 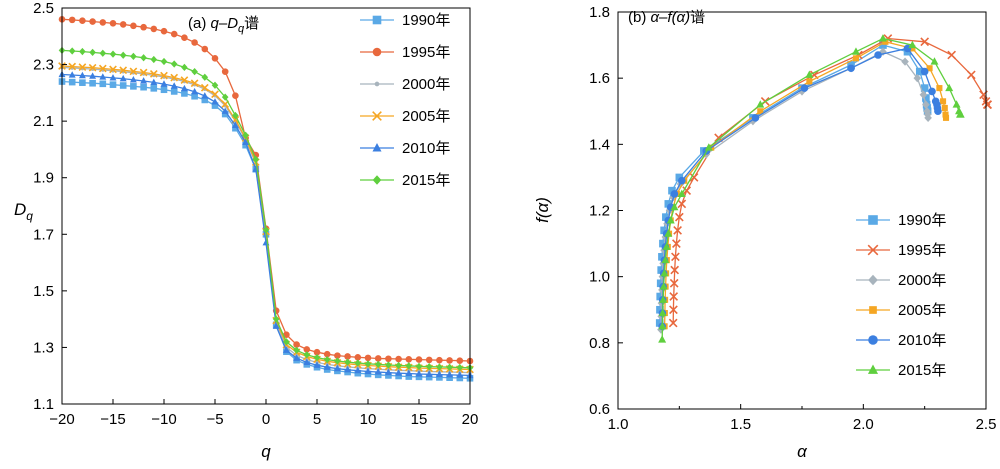 I want to click on x-tick-label: 0, so click(x=266, y=419).